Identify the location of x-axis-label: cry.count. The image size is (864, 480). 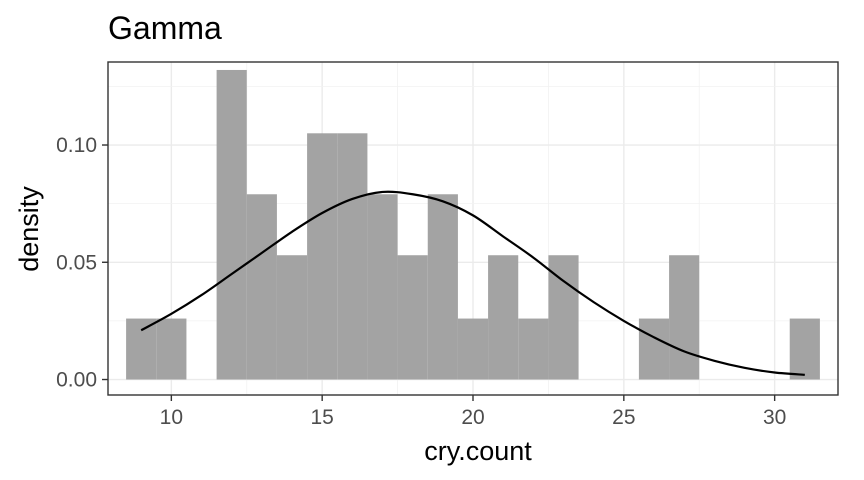
(478, 451).